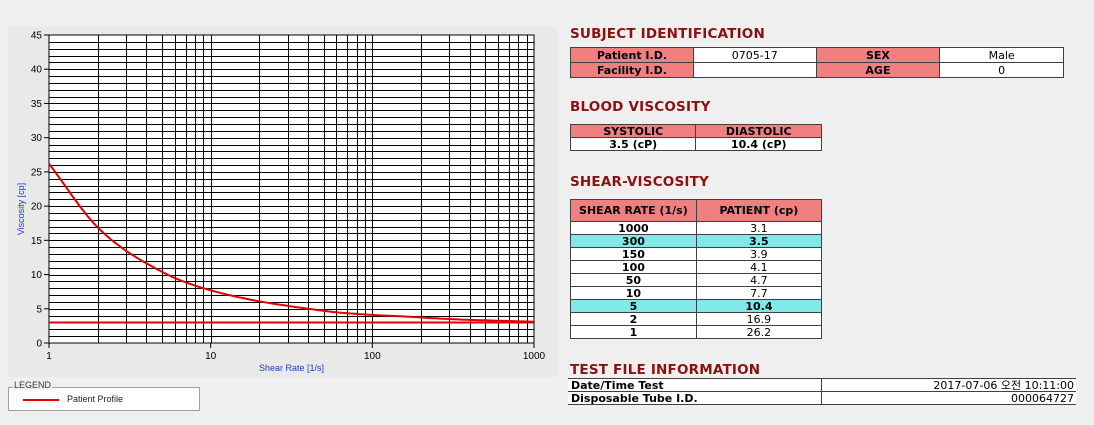 The height and width of the screenshot is (425, 1094). Describe the element at coordinates (759, 306) in the screenshot. I see `patient-cell: 10.4` at that location.